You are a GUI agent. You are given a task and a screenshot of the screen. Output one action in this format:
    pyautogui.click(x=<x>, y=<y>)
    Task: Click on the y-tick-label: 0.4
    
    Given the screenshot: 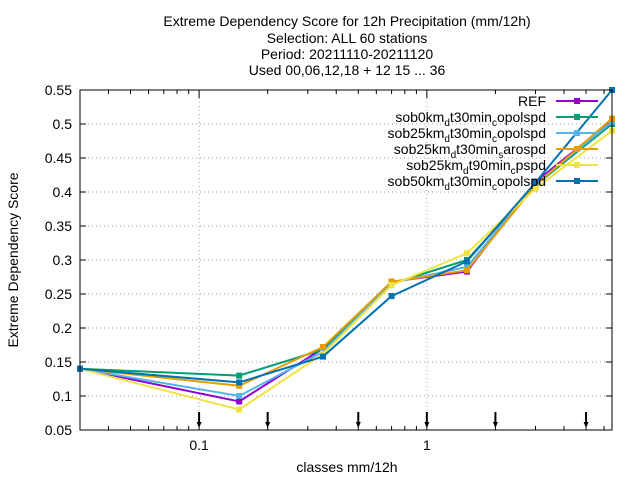 What is the action you would take?
    pyautogui.click(x=63, y=192)
    